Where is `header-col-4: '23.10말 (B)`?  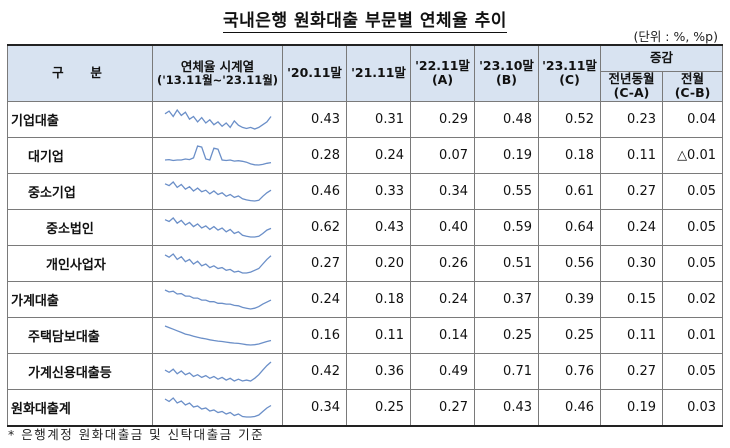 header-col-4: '23.10말 (B) is located at coordinates (506, 73).